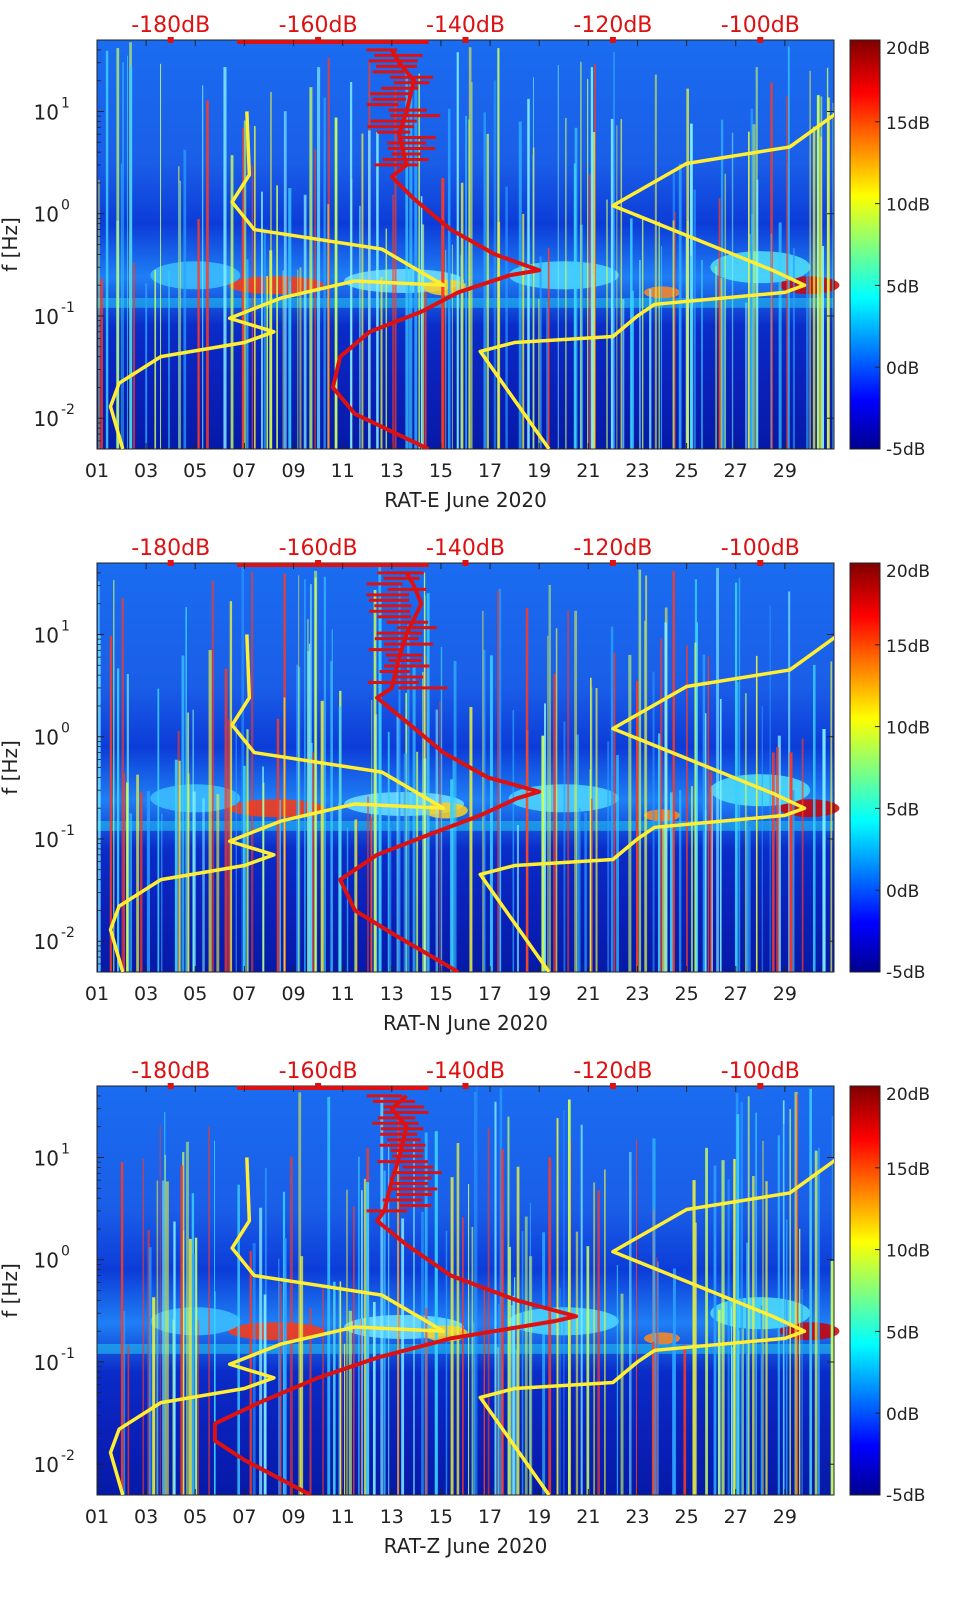  I want to click on y-tick-label: 10, so click(46, 738).